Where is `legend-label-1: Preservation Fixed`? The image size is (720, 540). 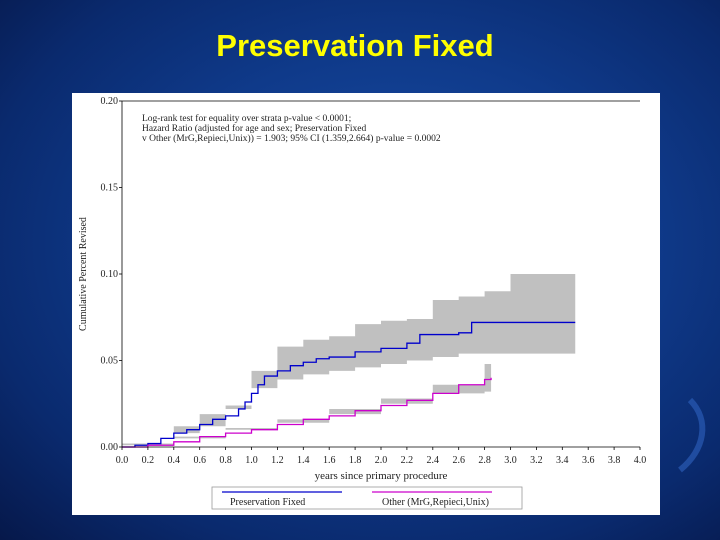
legend-label-1: Preservation Fixed is located at coordinates (267, 502).